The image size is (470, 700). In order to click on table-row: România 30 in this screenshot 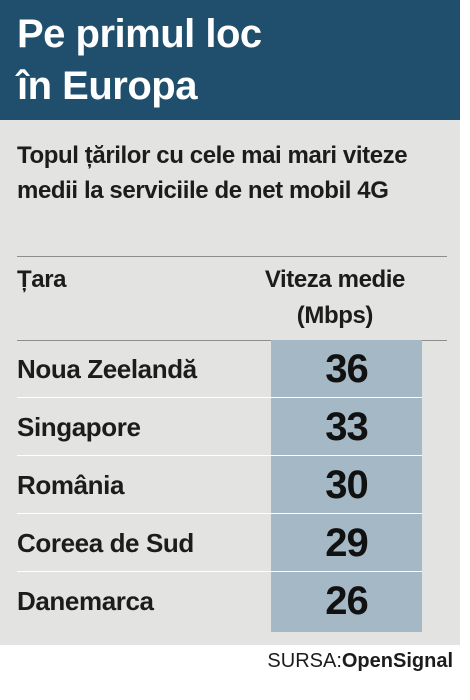, I will do `click(219, 485)`.